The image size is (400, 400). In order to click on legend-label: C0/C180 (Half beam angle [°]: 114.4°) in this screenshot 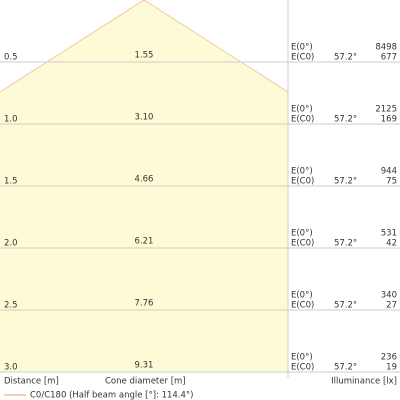, I will do `click(112, 395)`.